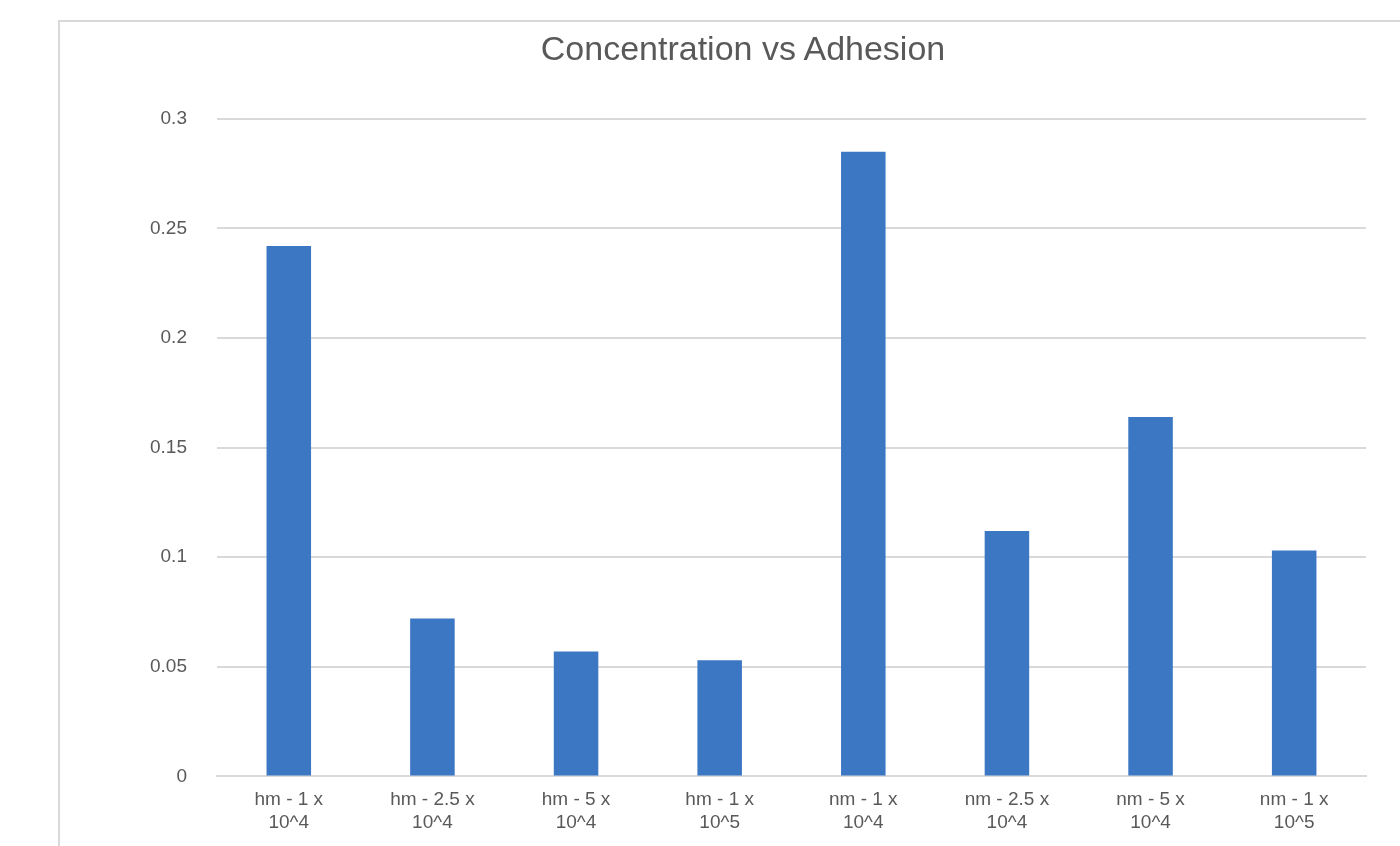 The width and height of the screenshot is (1400, 846). I want to click on x-tick-label: nm - 2.5 x 10^4, so click(1007, 810).